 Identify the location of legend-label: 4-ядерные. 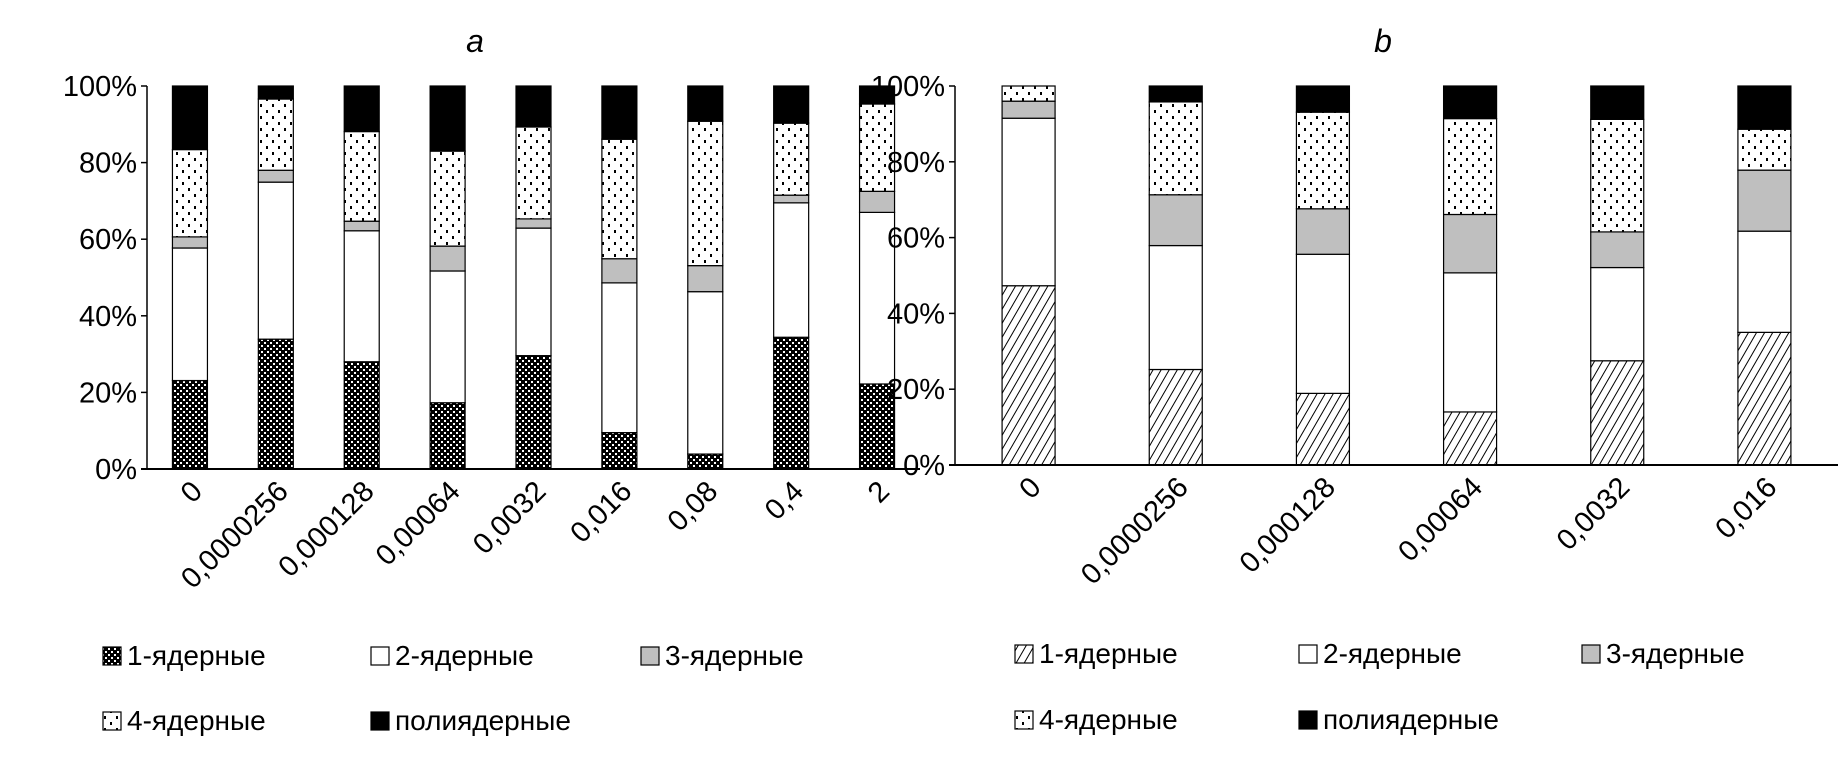
(196, 720).